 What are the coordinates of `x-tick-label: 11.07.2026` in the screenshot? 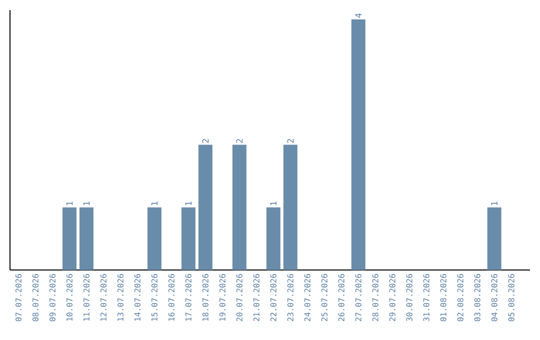 It's located at (86, 297).